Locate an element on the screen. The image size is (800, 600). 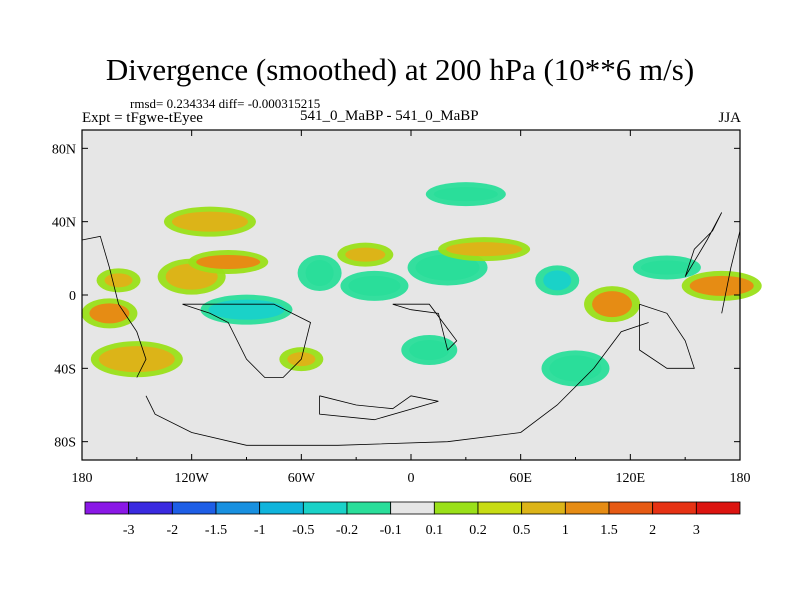
colorbar-label: -1.5 is located at coordinates (216, 530).